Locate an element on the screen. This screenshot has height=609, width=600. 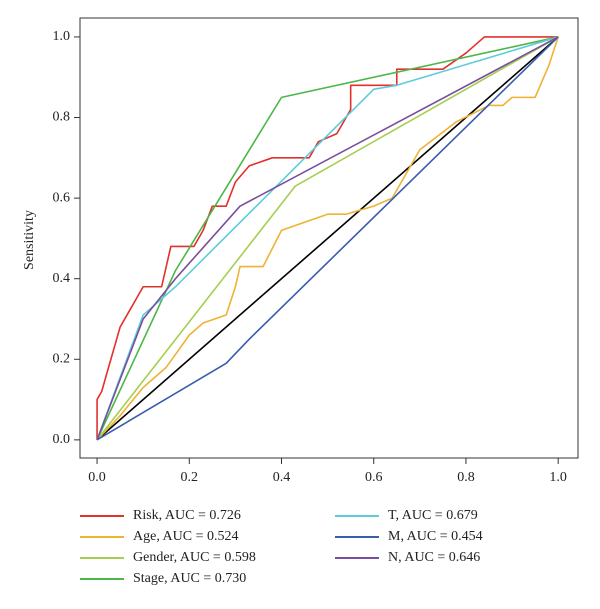
y-axis-label: Sensitivity is located at coordinates (29, 240).